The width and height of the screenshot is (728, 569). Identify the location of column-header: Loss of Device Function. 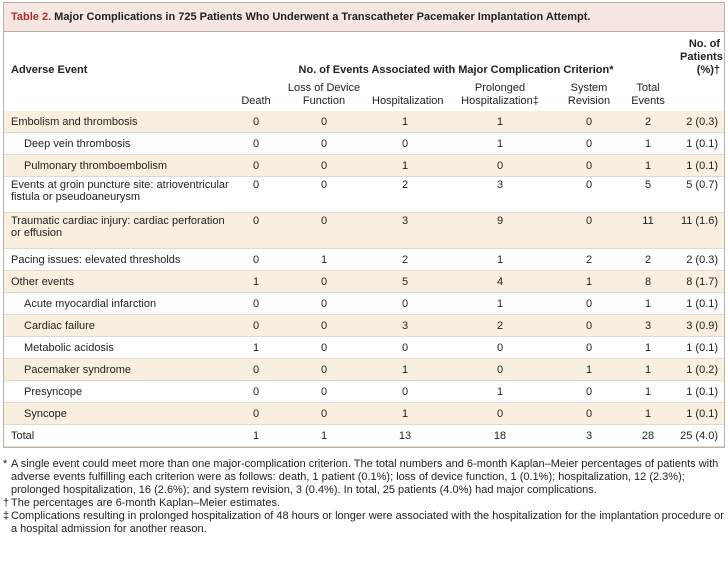
(324, 94).